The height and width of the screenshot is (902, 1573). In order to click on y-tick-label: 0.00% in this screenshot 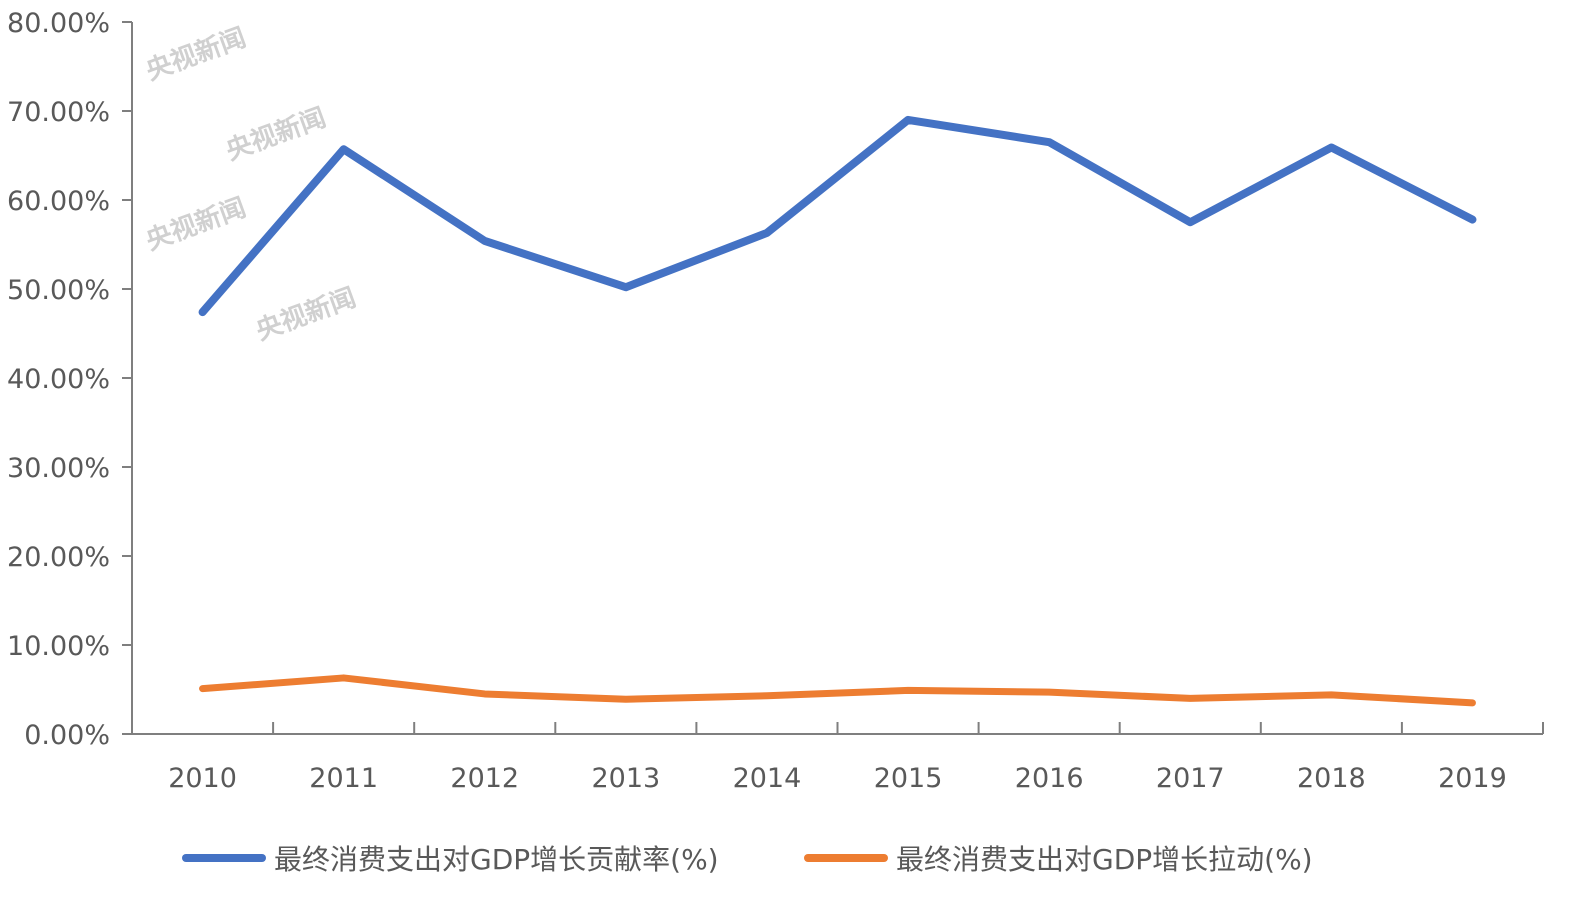, I will do `click(67, 735)`.